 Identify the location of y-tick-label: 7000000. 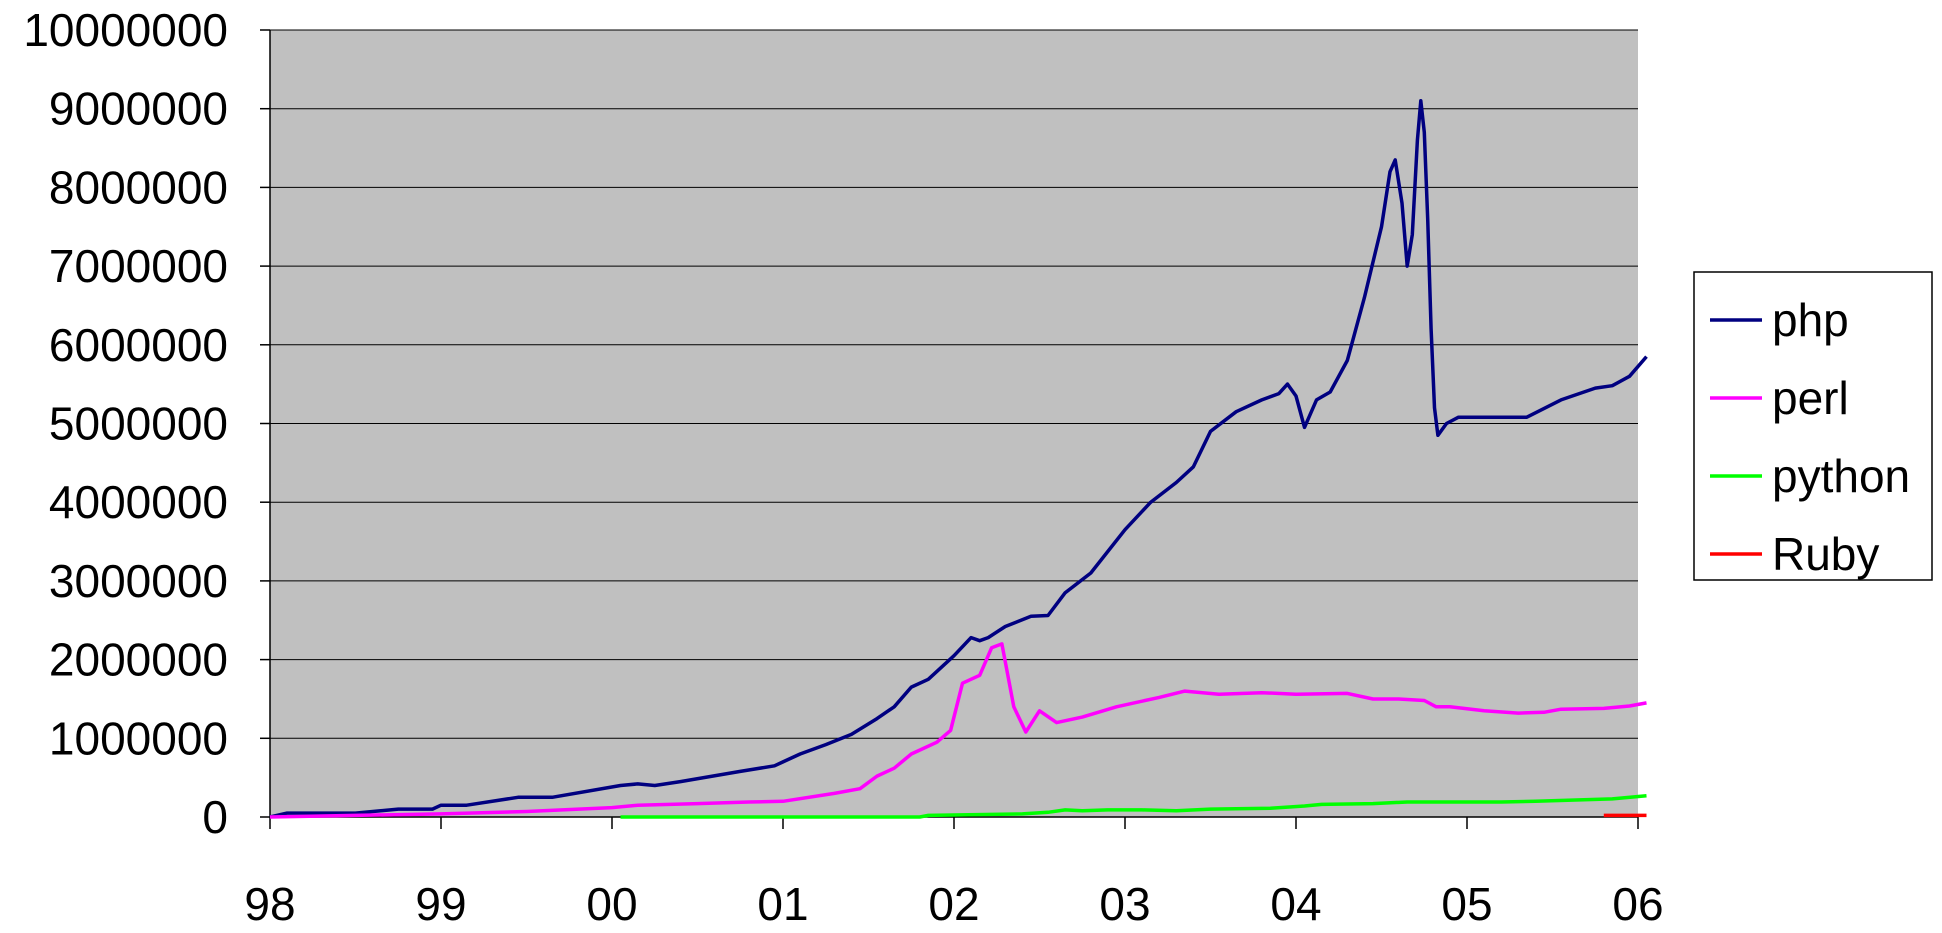
(138, 266).